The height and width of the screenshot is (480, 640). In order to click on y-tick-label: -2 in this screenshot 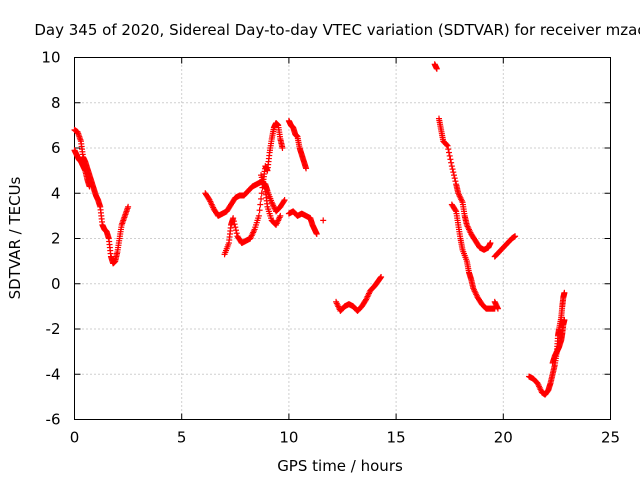, I will do `click(53, 329)`.